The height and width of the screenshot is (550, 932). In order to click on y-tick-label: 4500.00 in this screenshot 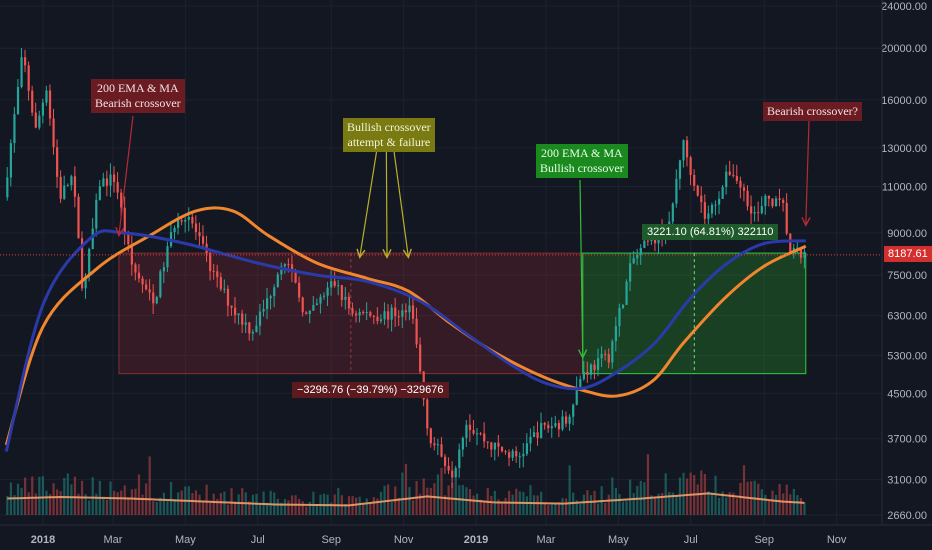, I will do `click(907, 394)`.